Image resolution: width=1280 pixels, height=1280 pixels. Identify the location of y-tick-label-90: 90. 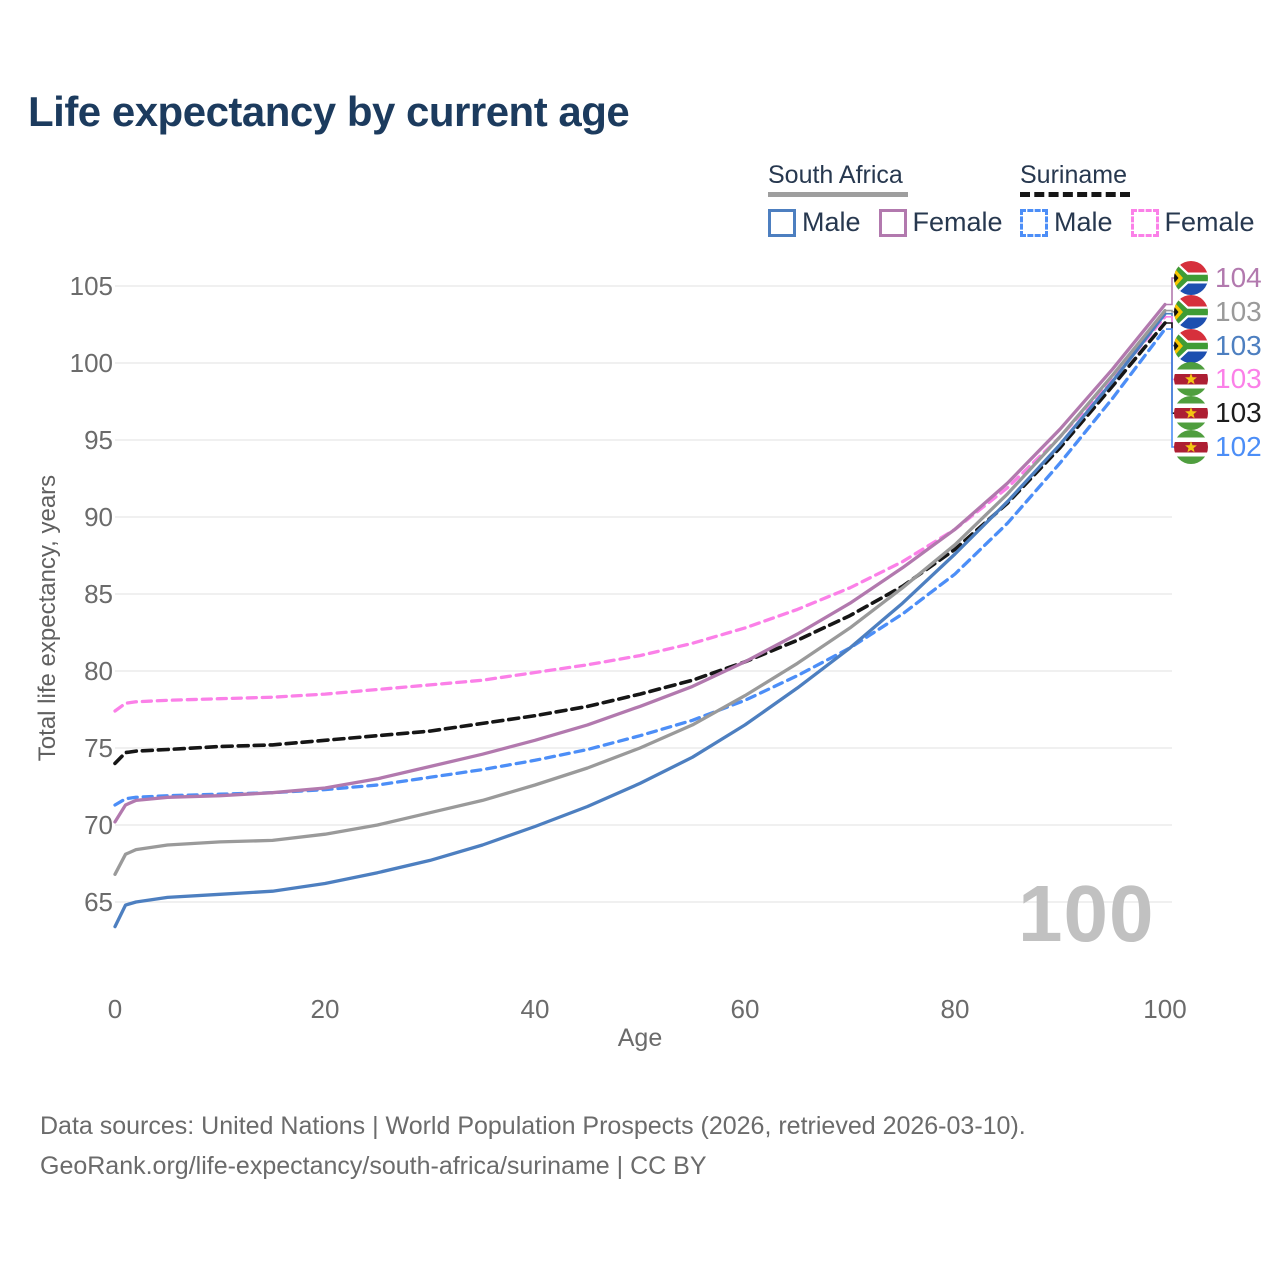
(98, 517).